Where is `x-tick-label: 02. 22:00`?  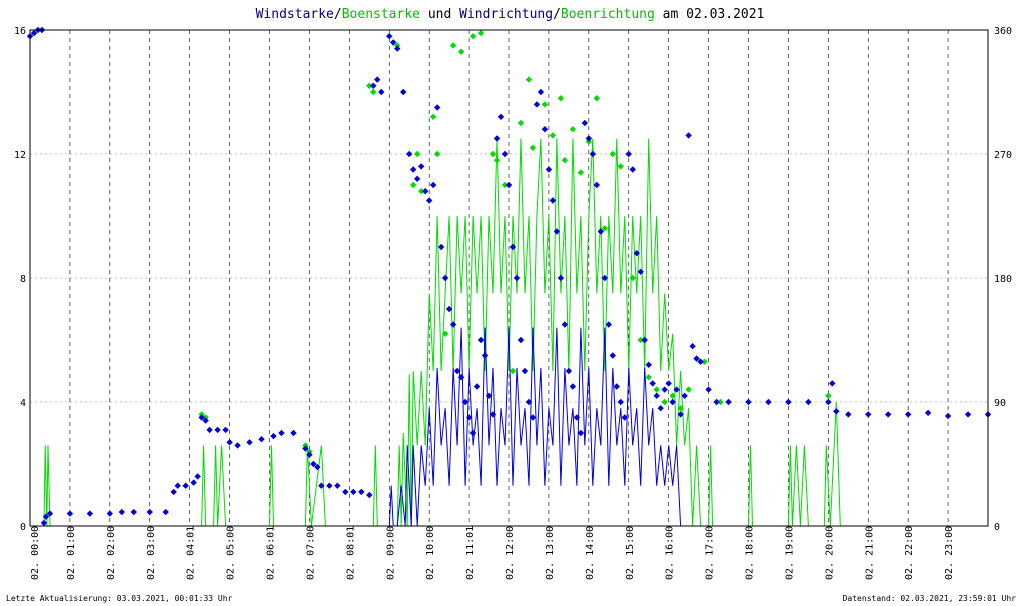
x-tick-label: 02. 22:00 is located at coordinates (909, 553).